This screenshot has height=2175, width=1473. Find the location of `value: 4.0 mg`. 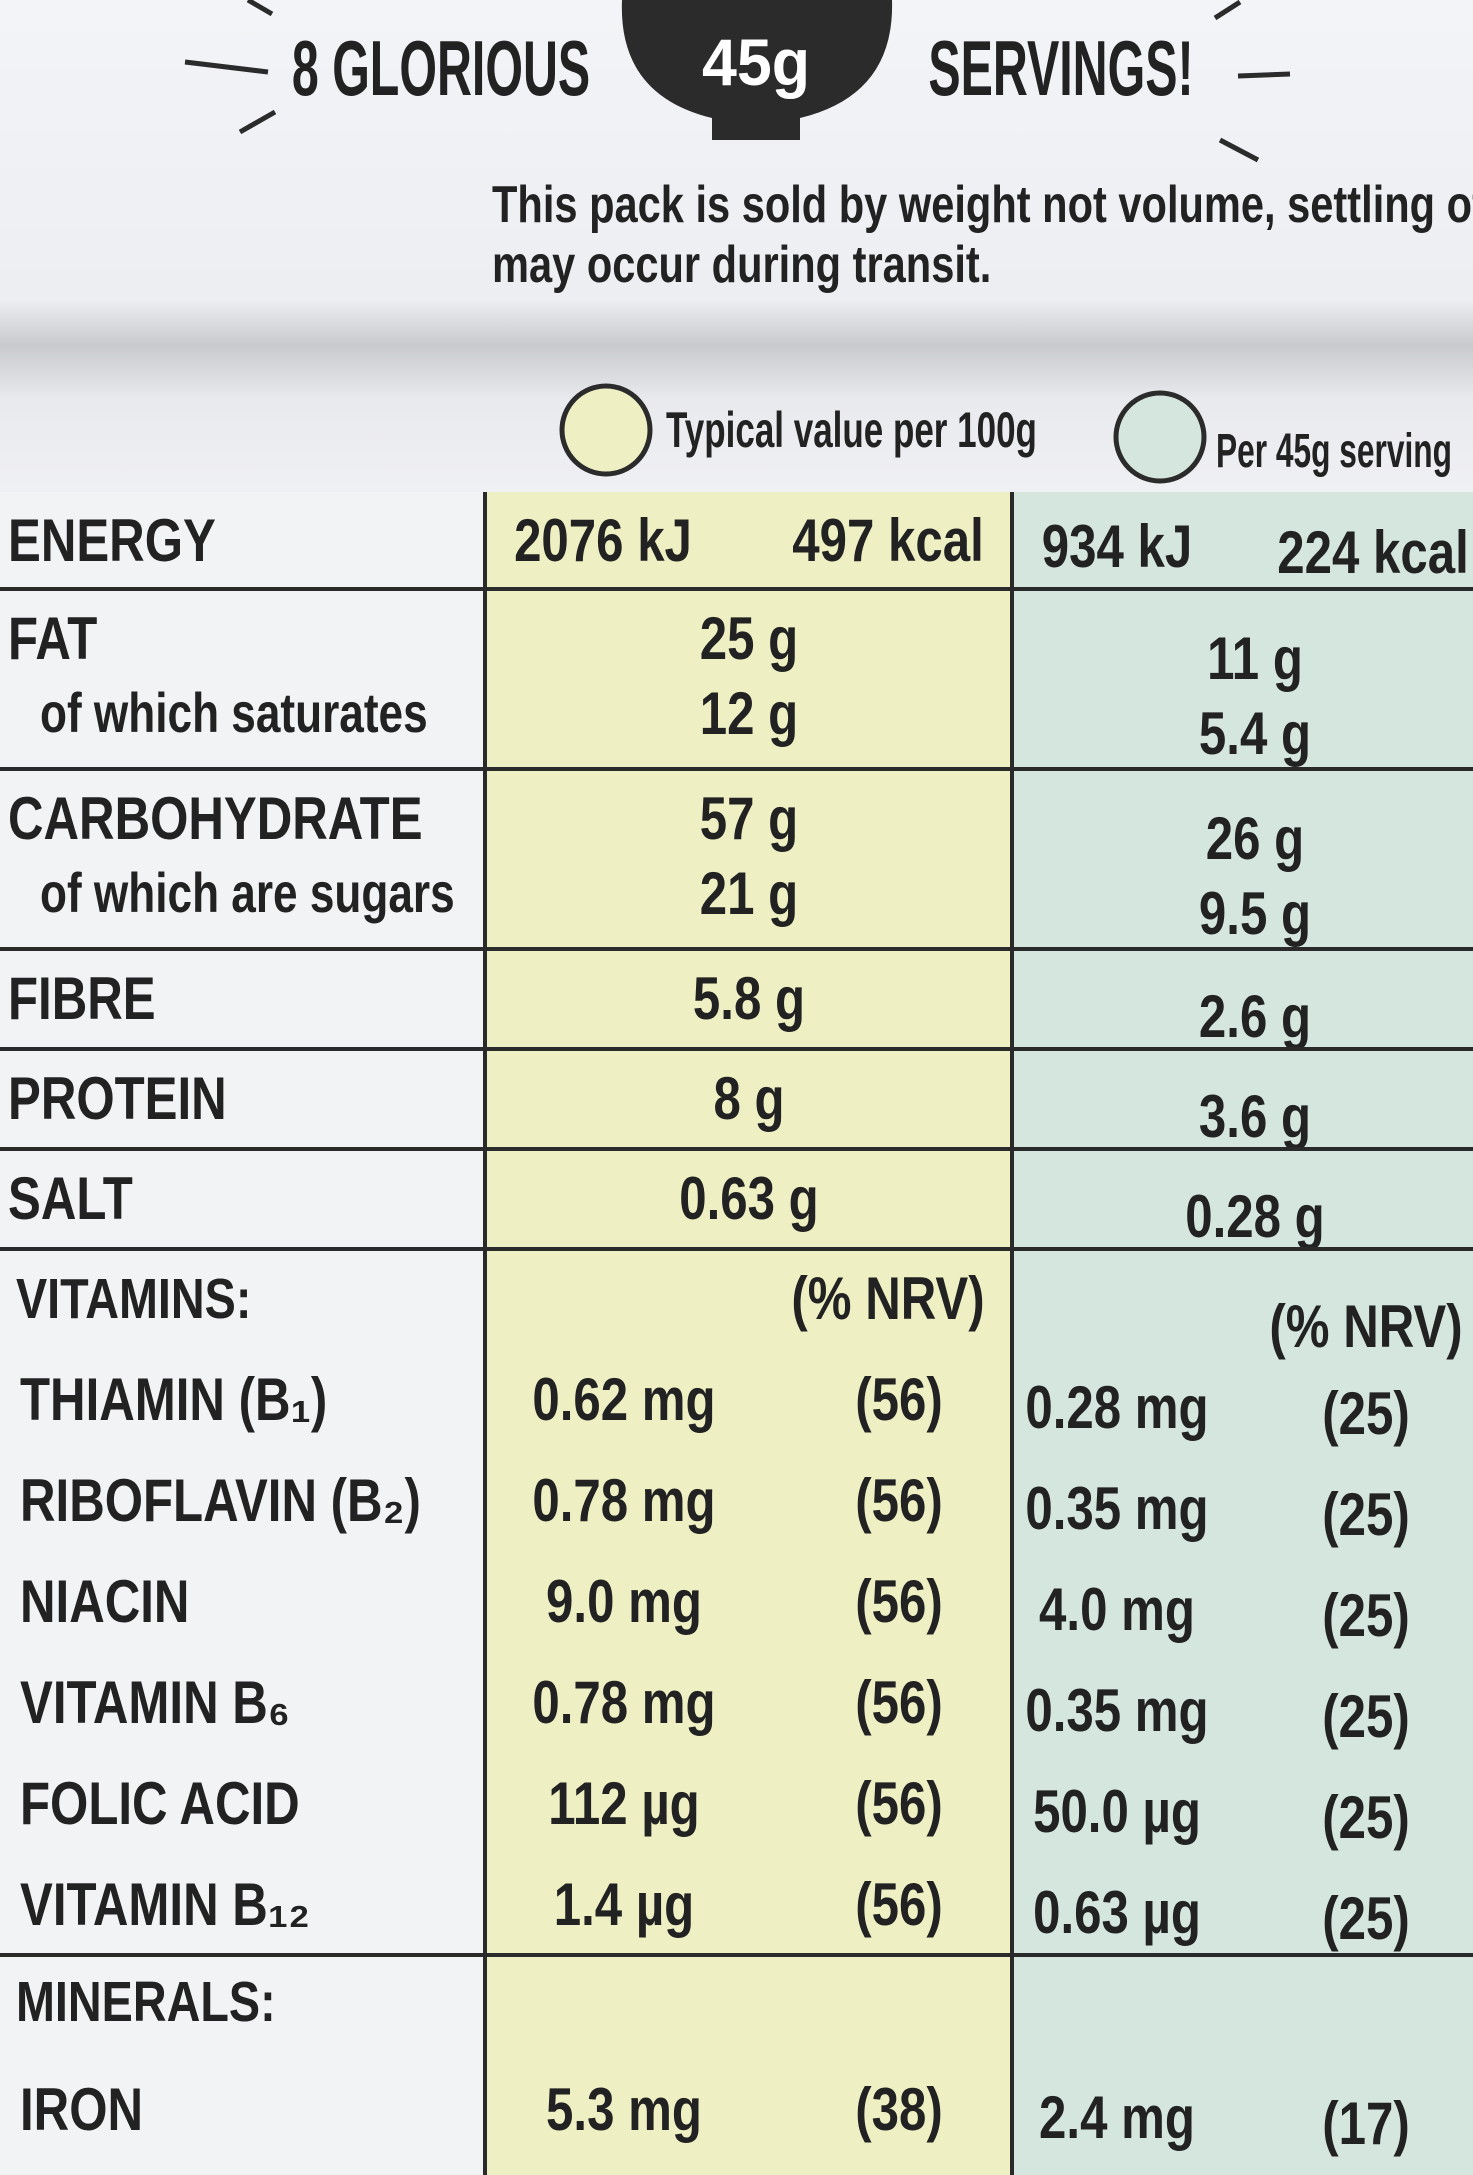

value: 4.0 mg is located at coordinates (1117, 1609).